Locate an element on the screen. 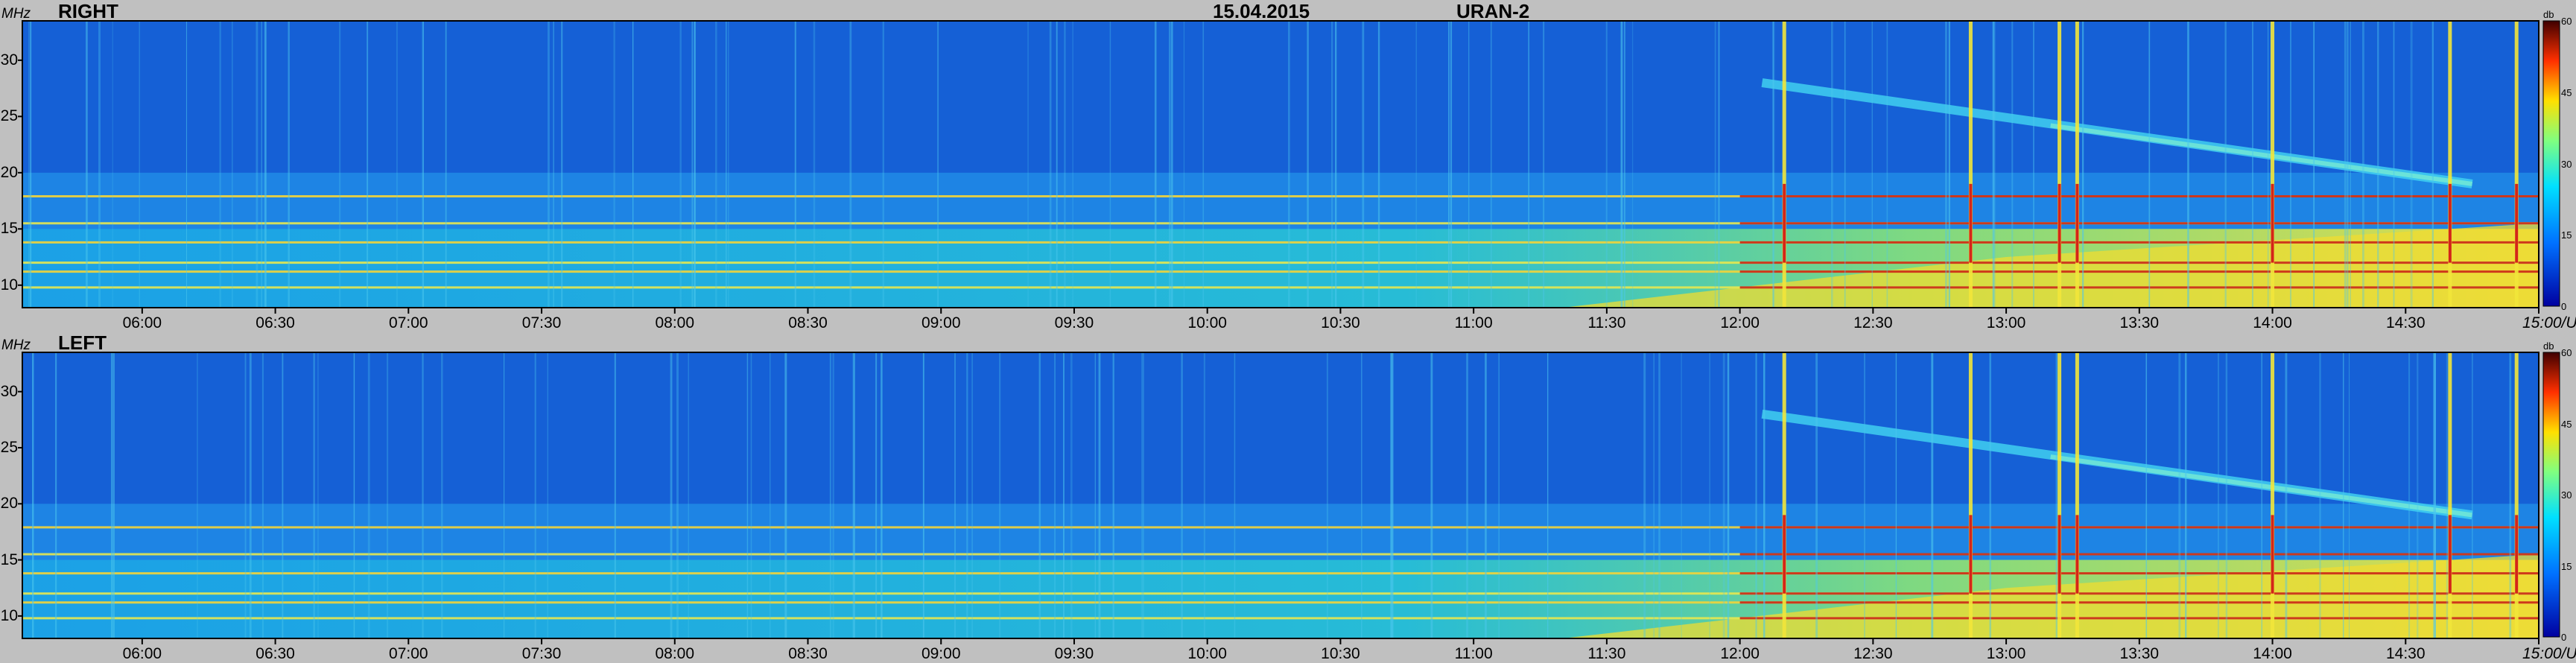 The height and width of the screenshot is (663, 2576). colorbar-unit-left: db is located at coordinates (2549, 346).